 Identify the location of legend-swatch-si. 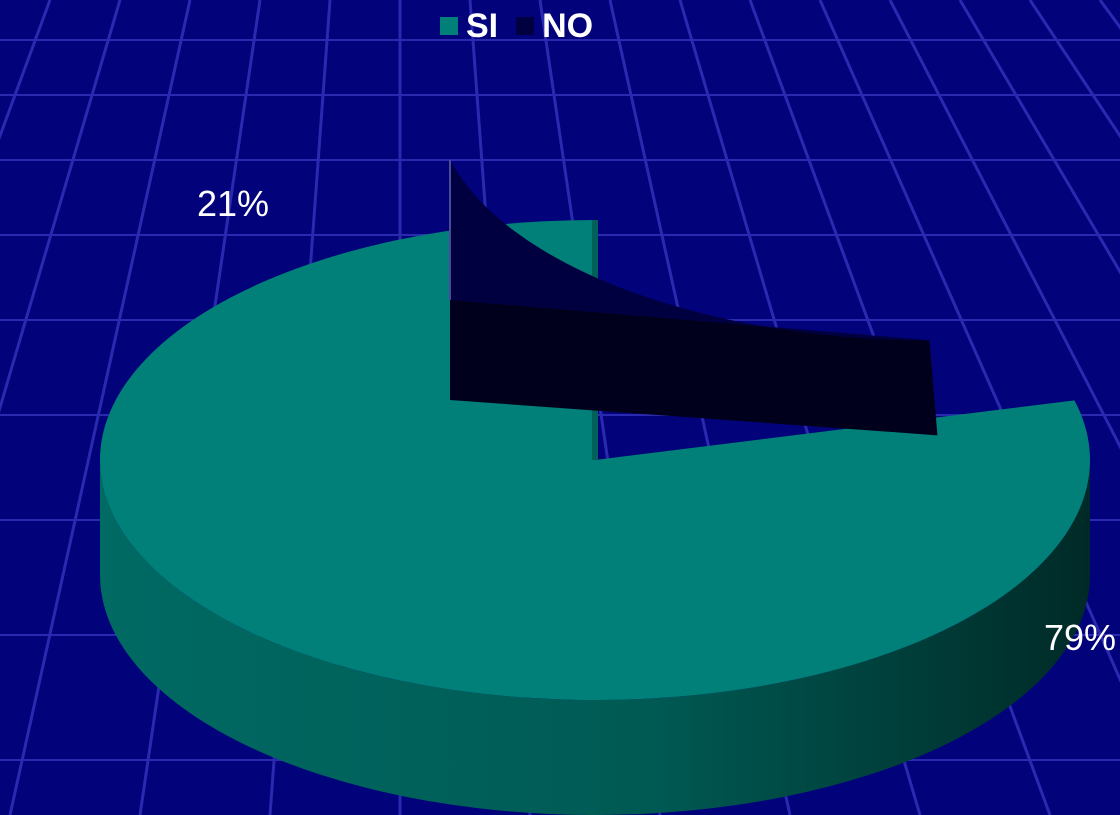
(449, 26).